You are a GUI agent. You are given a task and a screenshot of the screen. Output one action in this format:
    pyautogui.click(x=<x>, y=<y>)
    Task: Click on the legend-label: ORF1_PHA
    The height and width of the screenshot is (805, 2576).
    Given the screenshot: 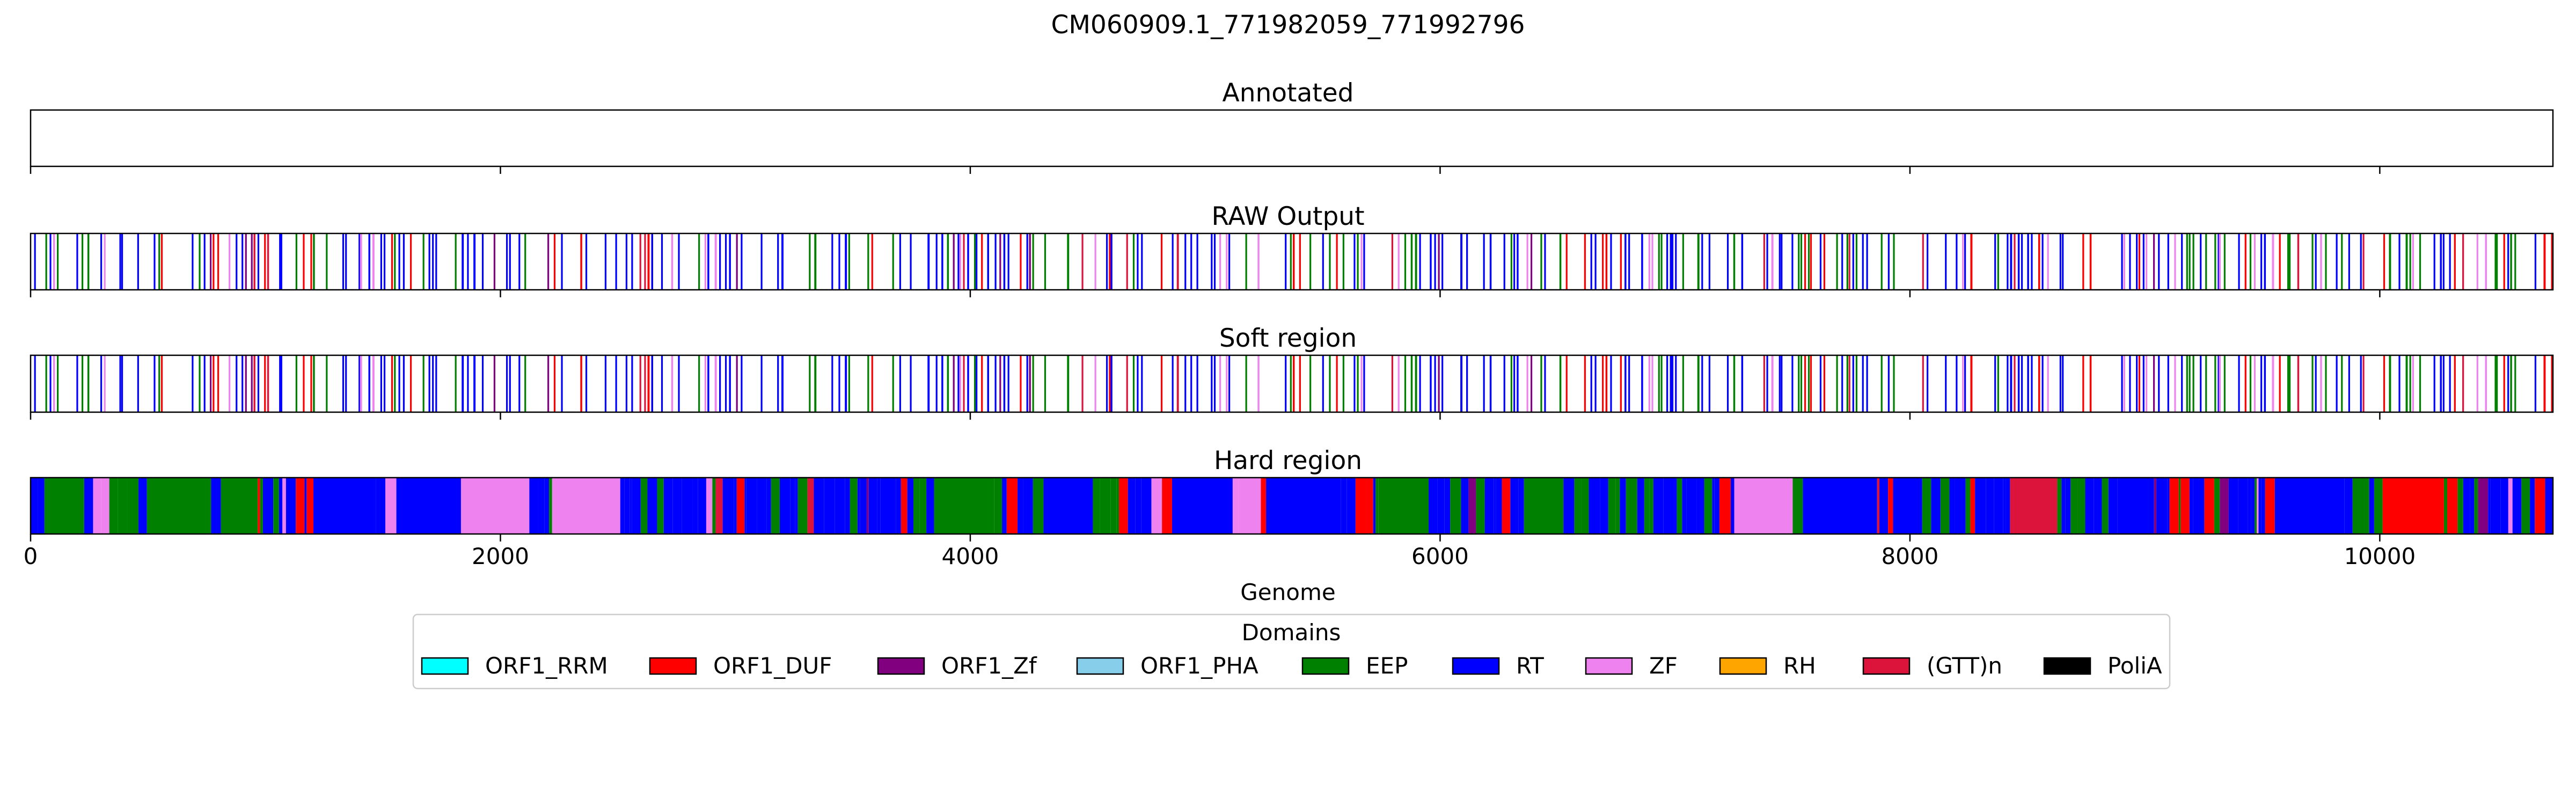 What is the action you would take?
    pyautogui.click(x=1199, y=666)
    